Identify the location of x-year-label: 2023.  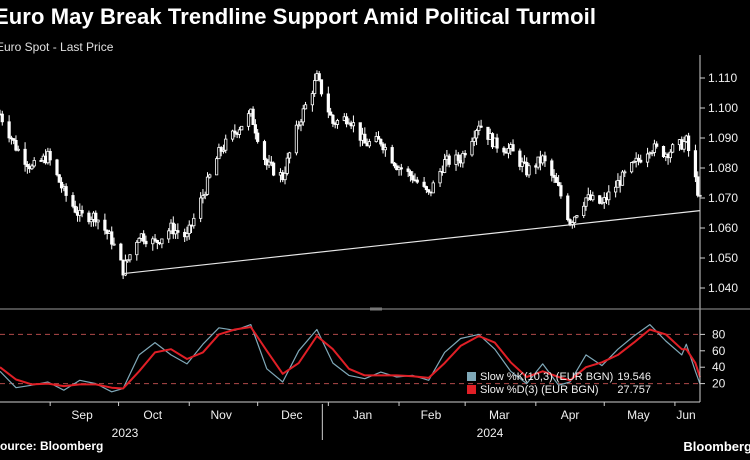
(125, 433).